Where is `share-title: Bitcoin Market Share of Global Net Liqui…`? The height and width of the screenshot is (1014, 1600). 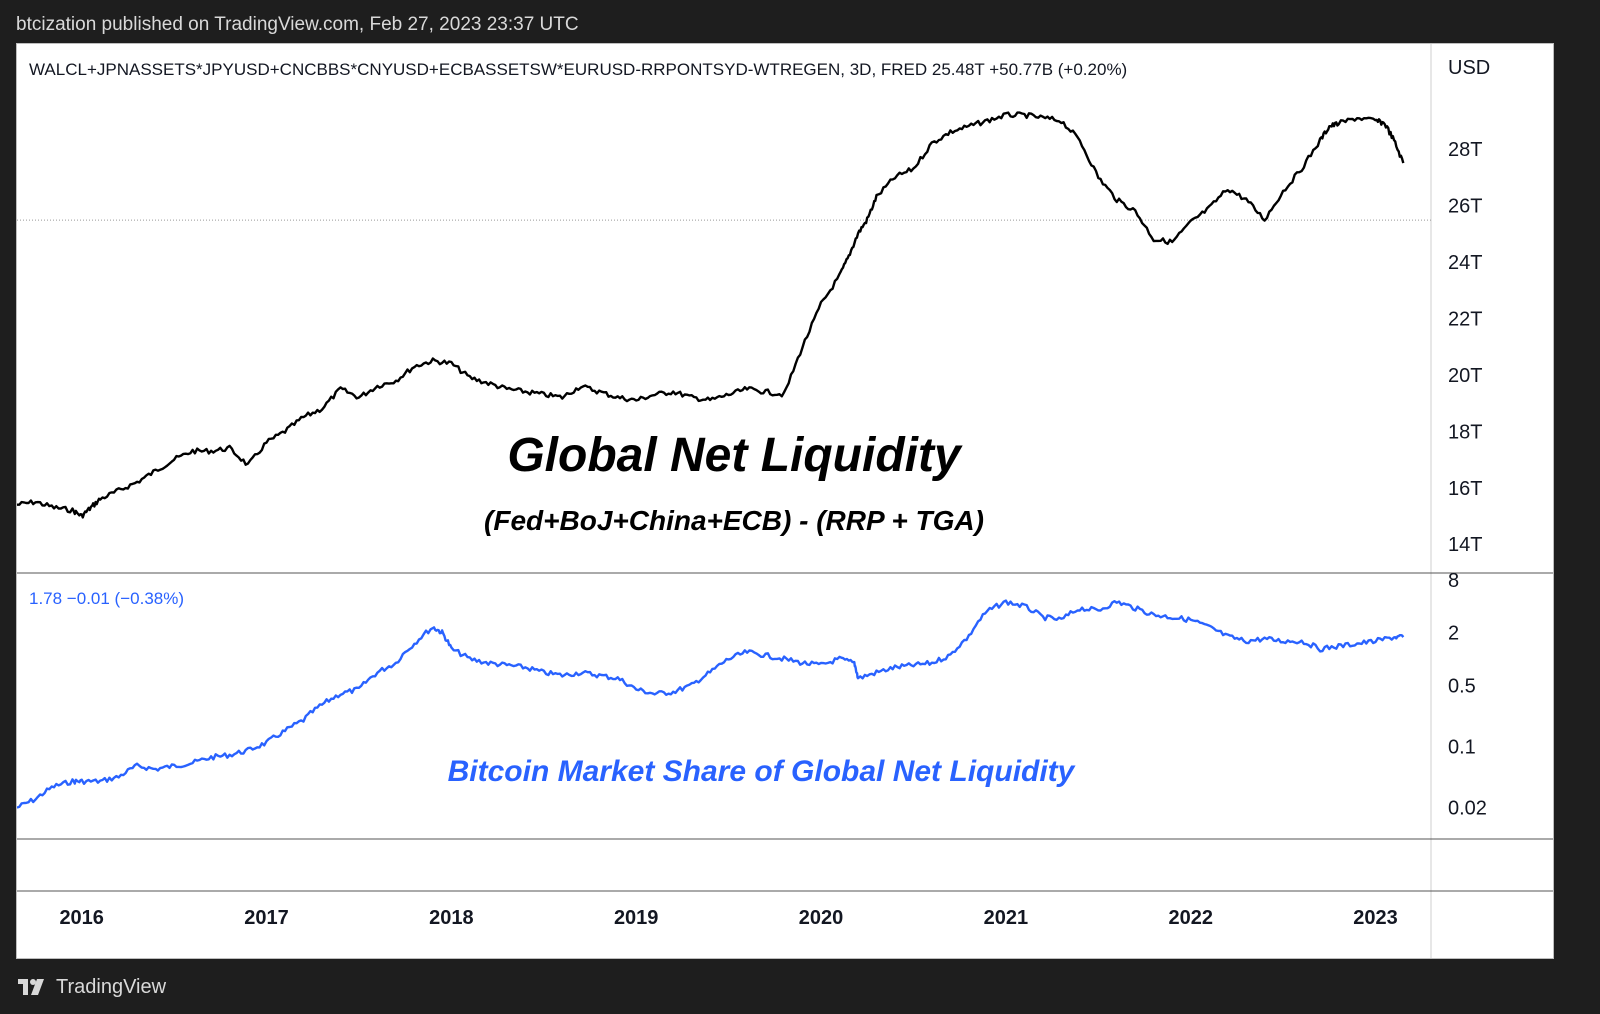 share-title: Bitcoin Market Share of Global Net Liqui… is located at coordinates (762, 771).